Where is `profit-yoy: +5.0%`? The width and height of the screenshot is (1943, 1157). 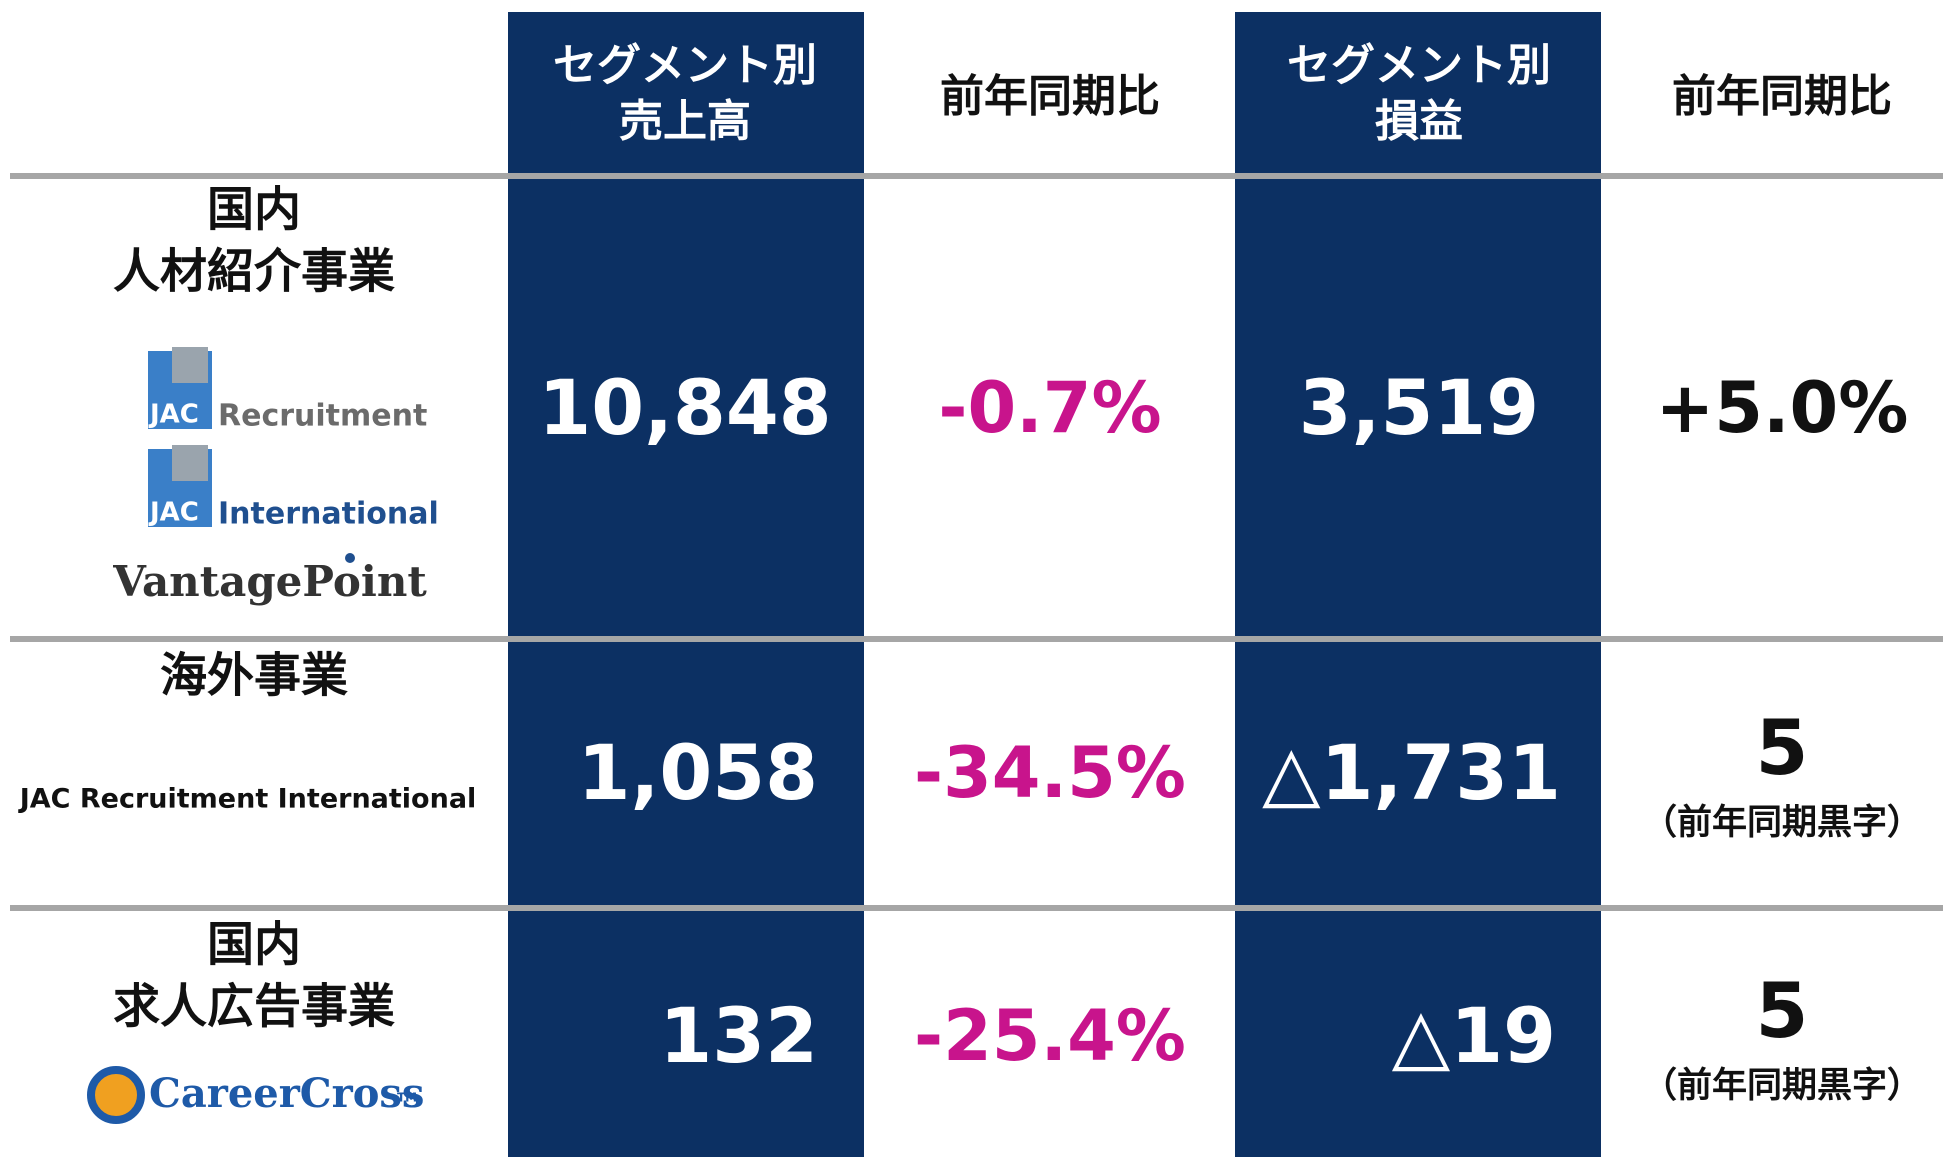
profit-yoy: +5.0% is located at coordinates (1782, 408).